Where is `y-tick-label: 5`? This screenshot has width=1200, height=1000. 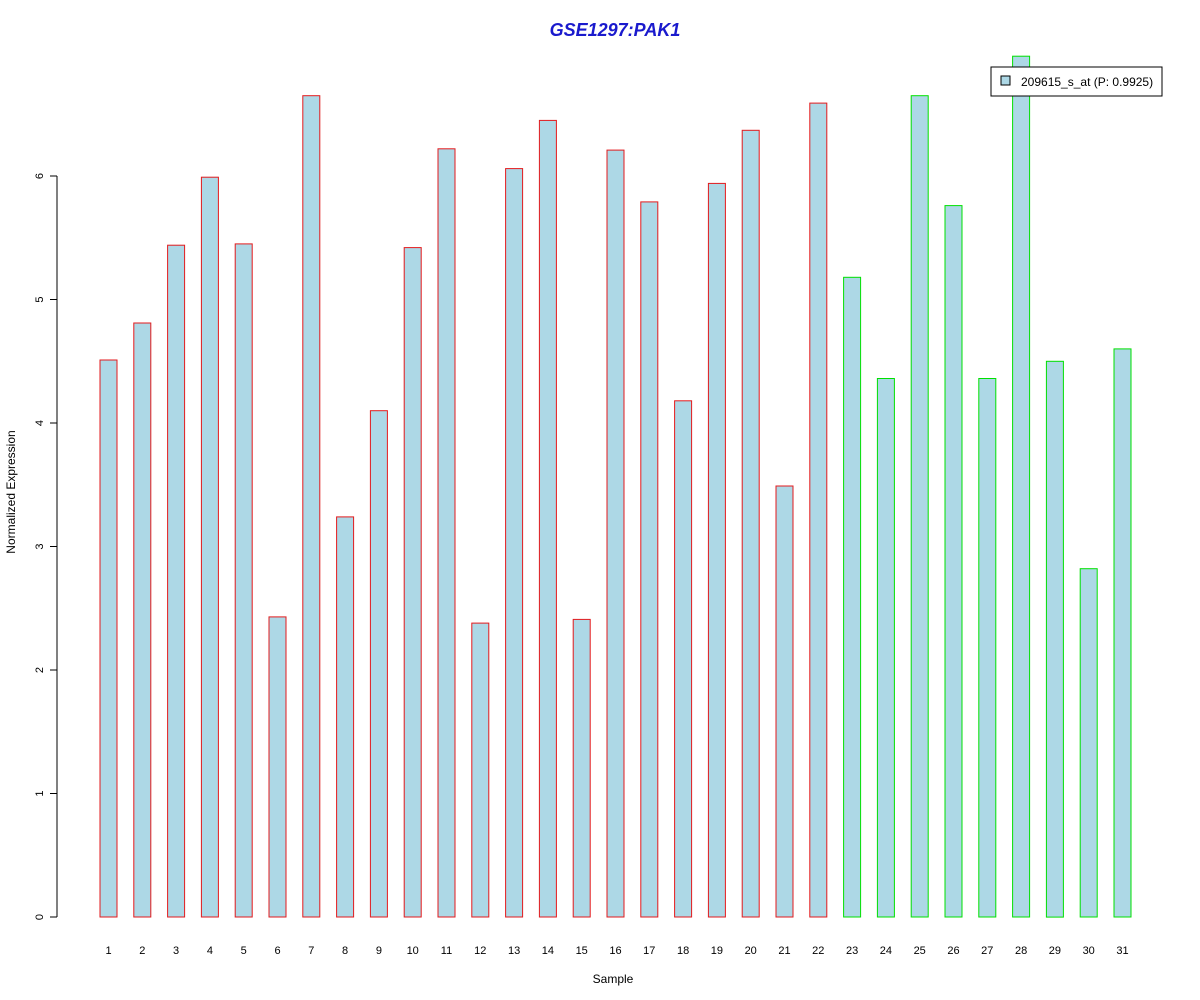 y-tick-label: 5 is located at coordinates (40, 299).